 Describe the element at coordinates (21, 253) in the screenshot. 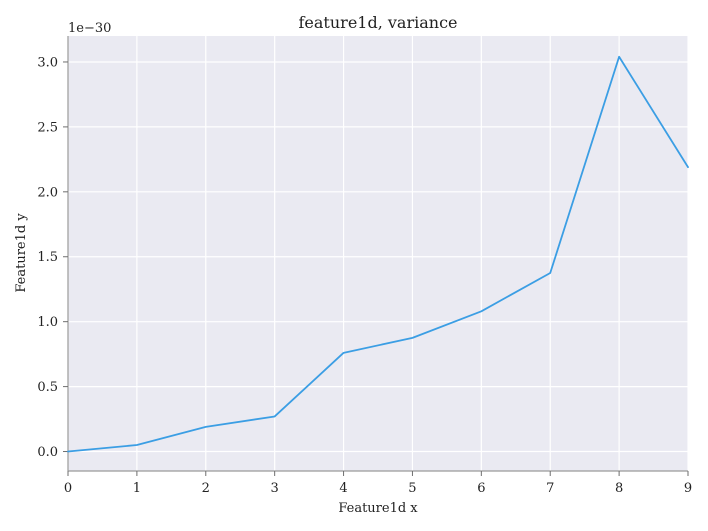

I see `y-axis-label: Feature1d y` at that location.